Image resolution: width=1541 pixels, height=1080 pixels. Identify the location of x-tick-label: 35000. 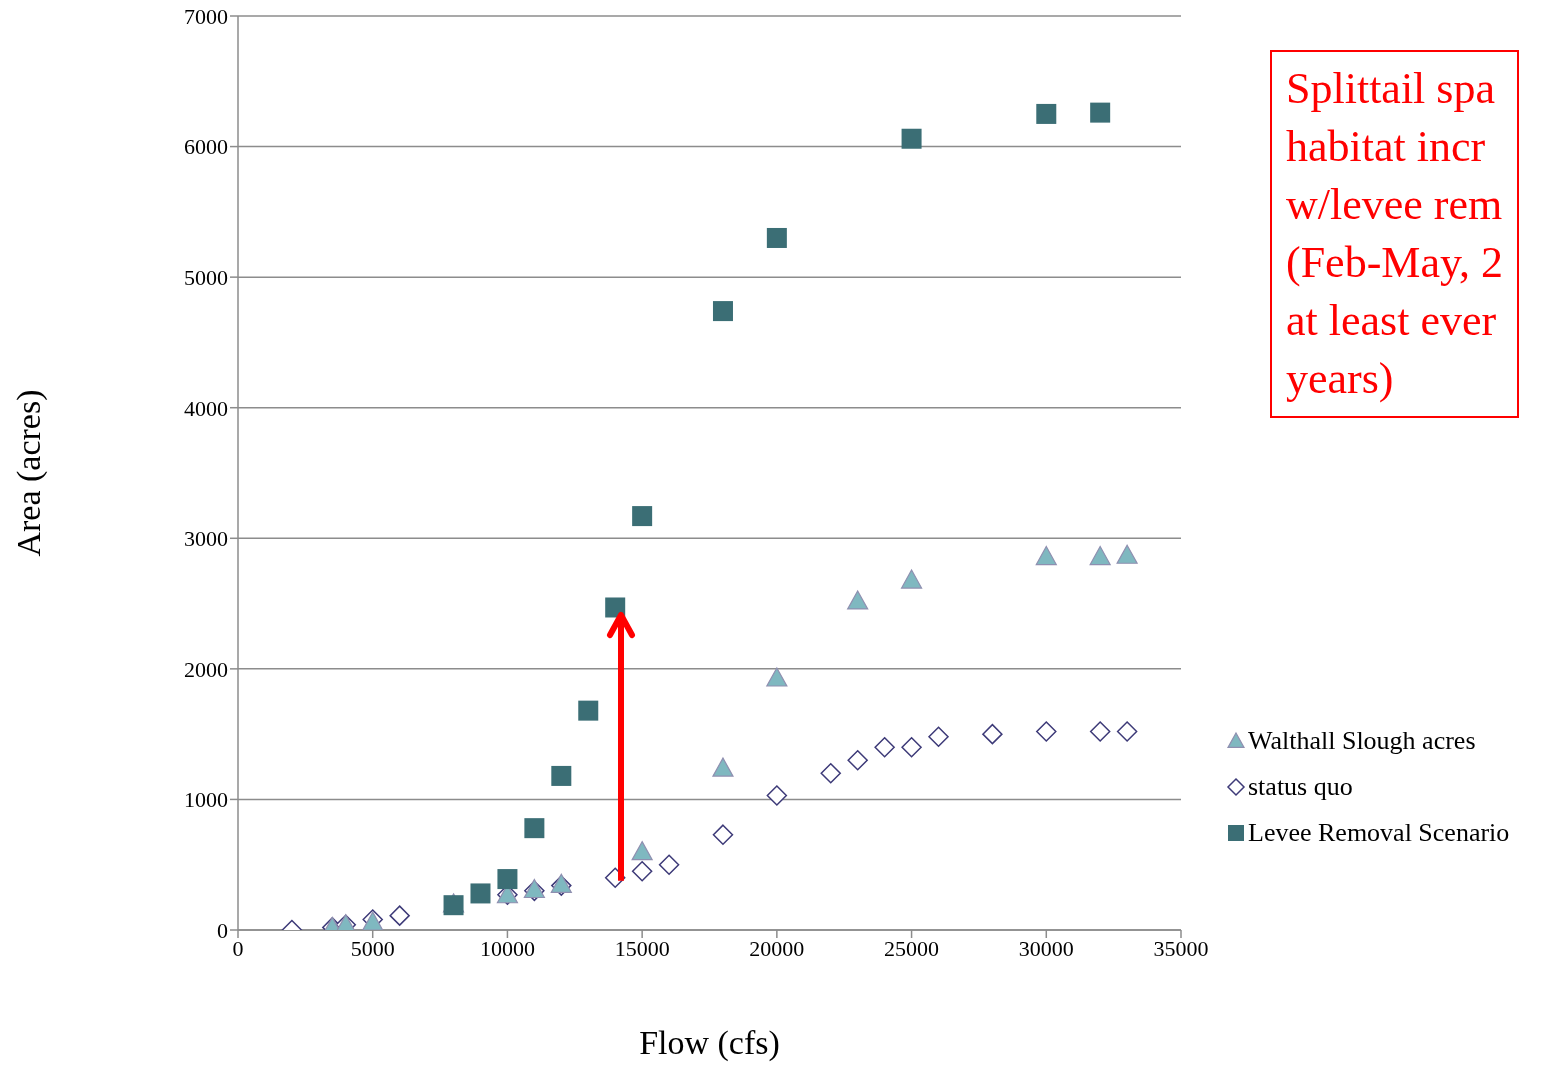
(1181, 948).